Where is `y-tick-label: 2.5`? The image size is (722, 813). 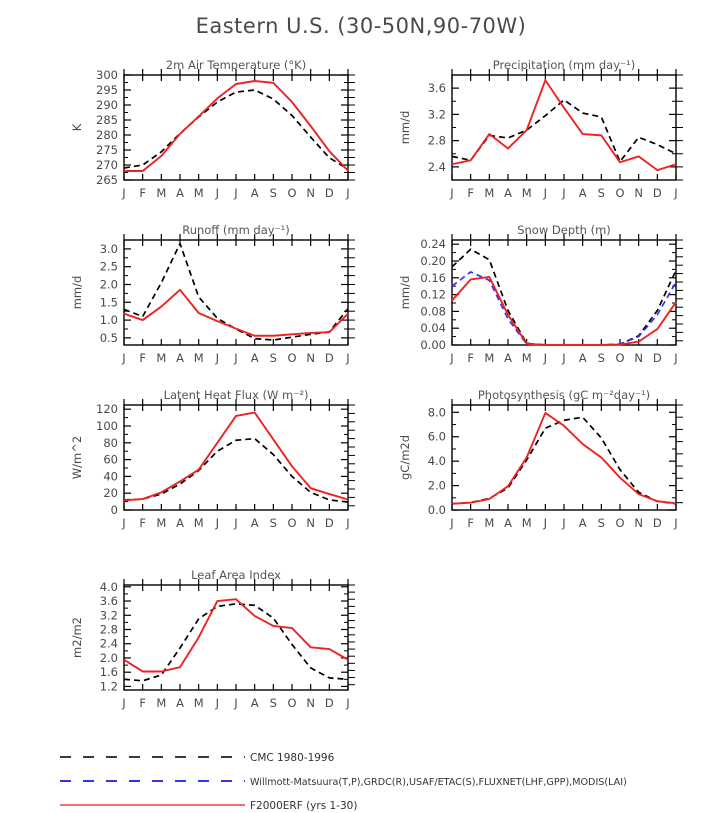 y-tick-label: 2.5 is located at coordinates (109, 267).